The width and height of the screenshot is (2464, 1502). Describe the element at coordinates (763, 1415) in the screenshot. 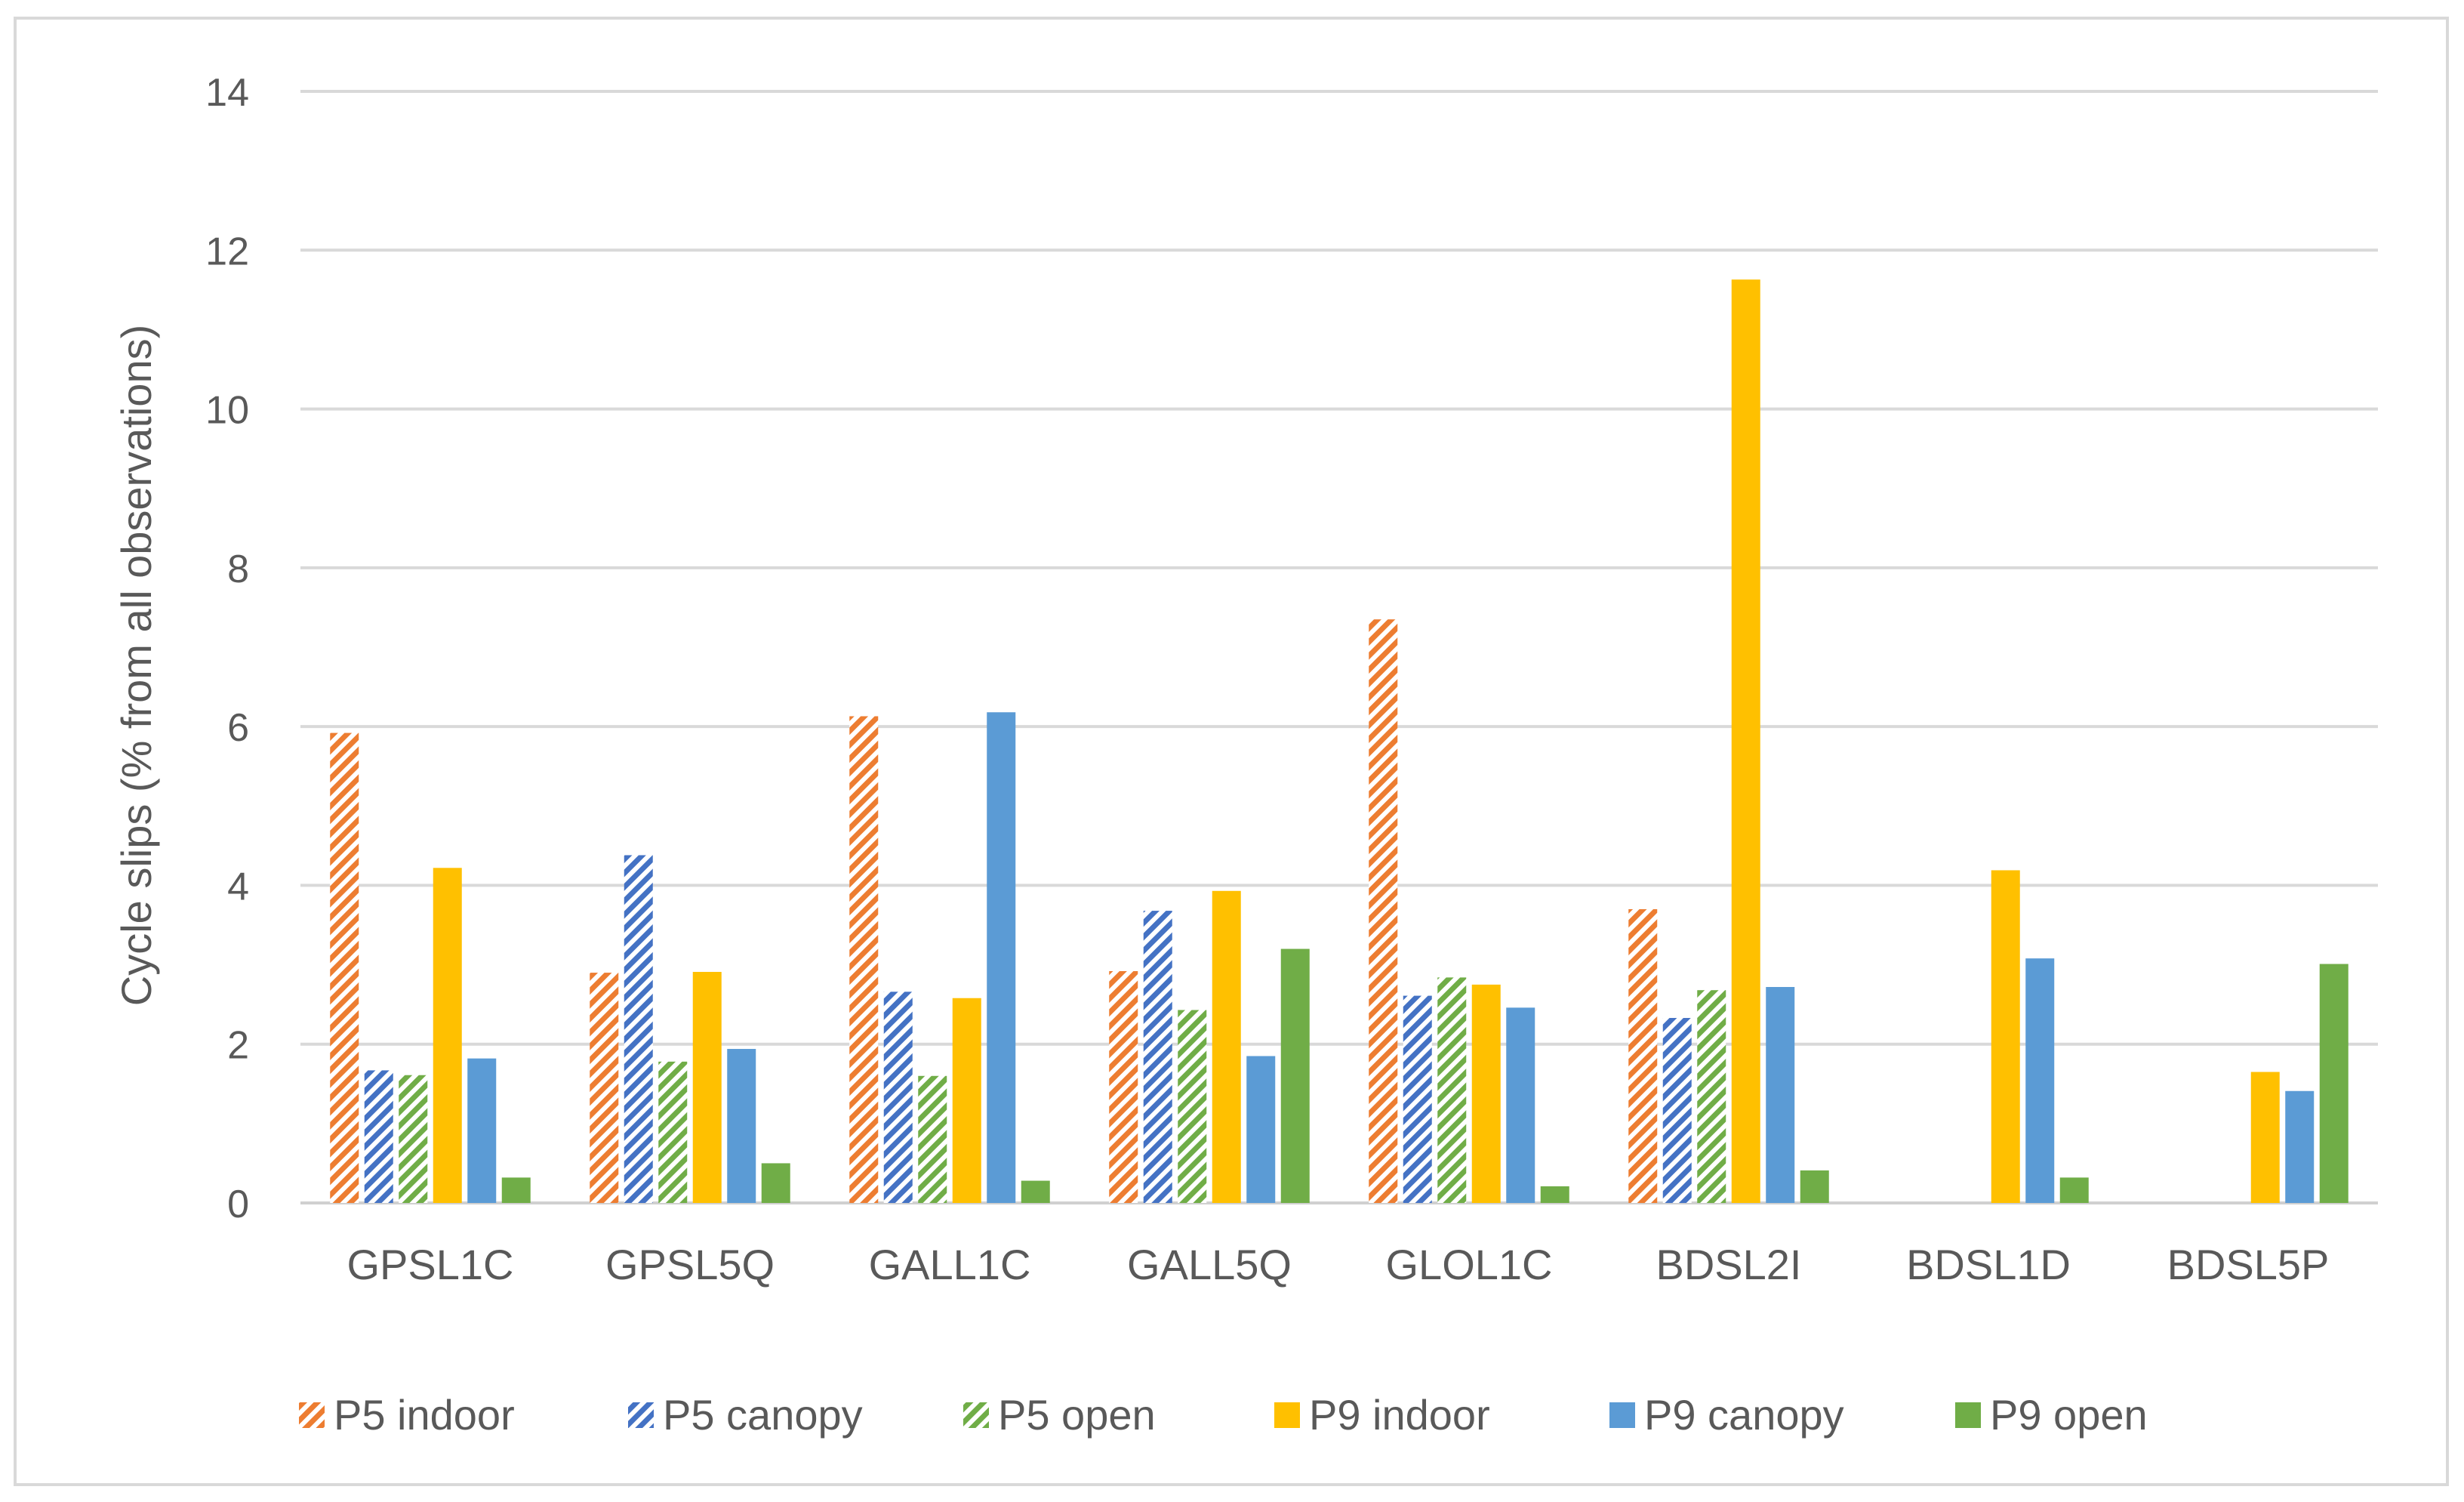

I see `legend-label: P5 canopy` at that location.